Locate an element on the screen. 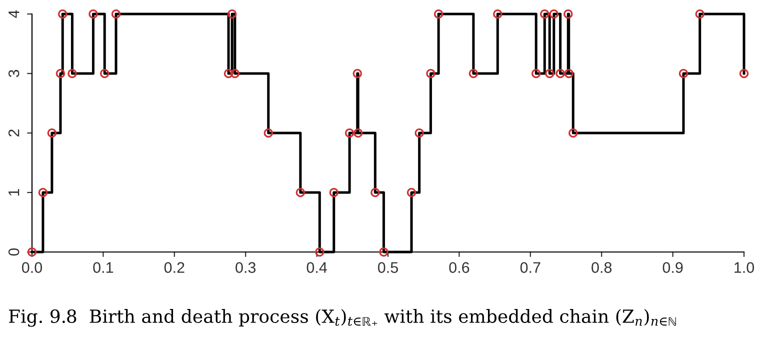  x-tick-label: 0.4 is located at coordinates (316, 267).